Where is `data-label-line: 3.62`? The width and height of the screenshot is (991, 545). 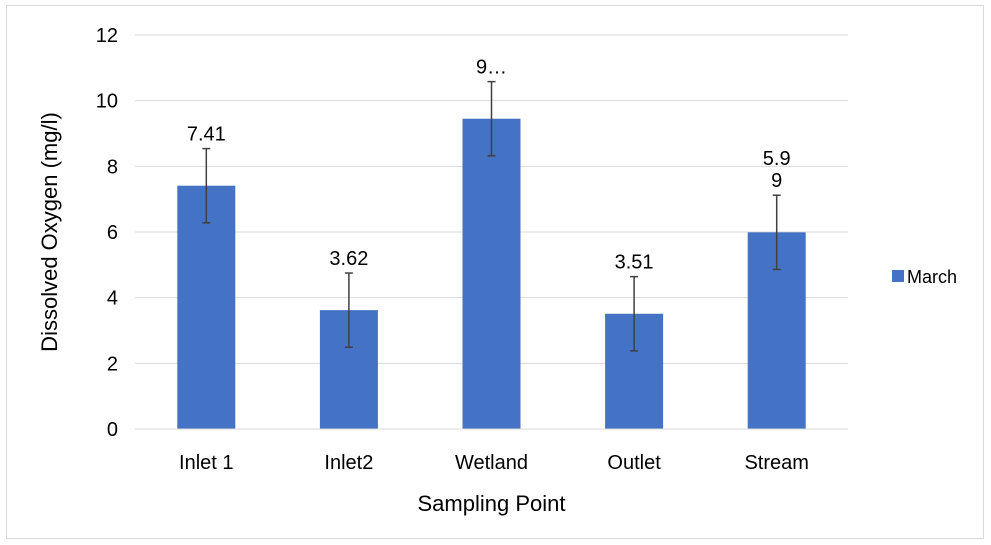
data-label-line: 3.62 is located at coordinates (348, 259).